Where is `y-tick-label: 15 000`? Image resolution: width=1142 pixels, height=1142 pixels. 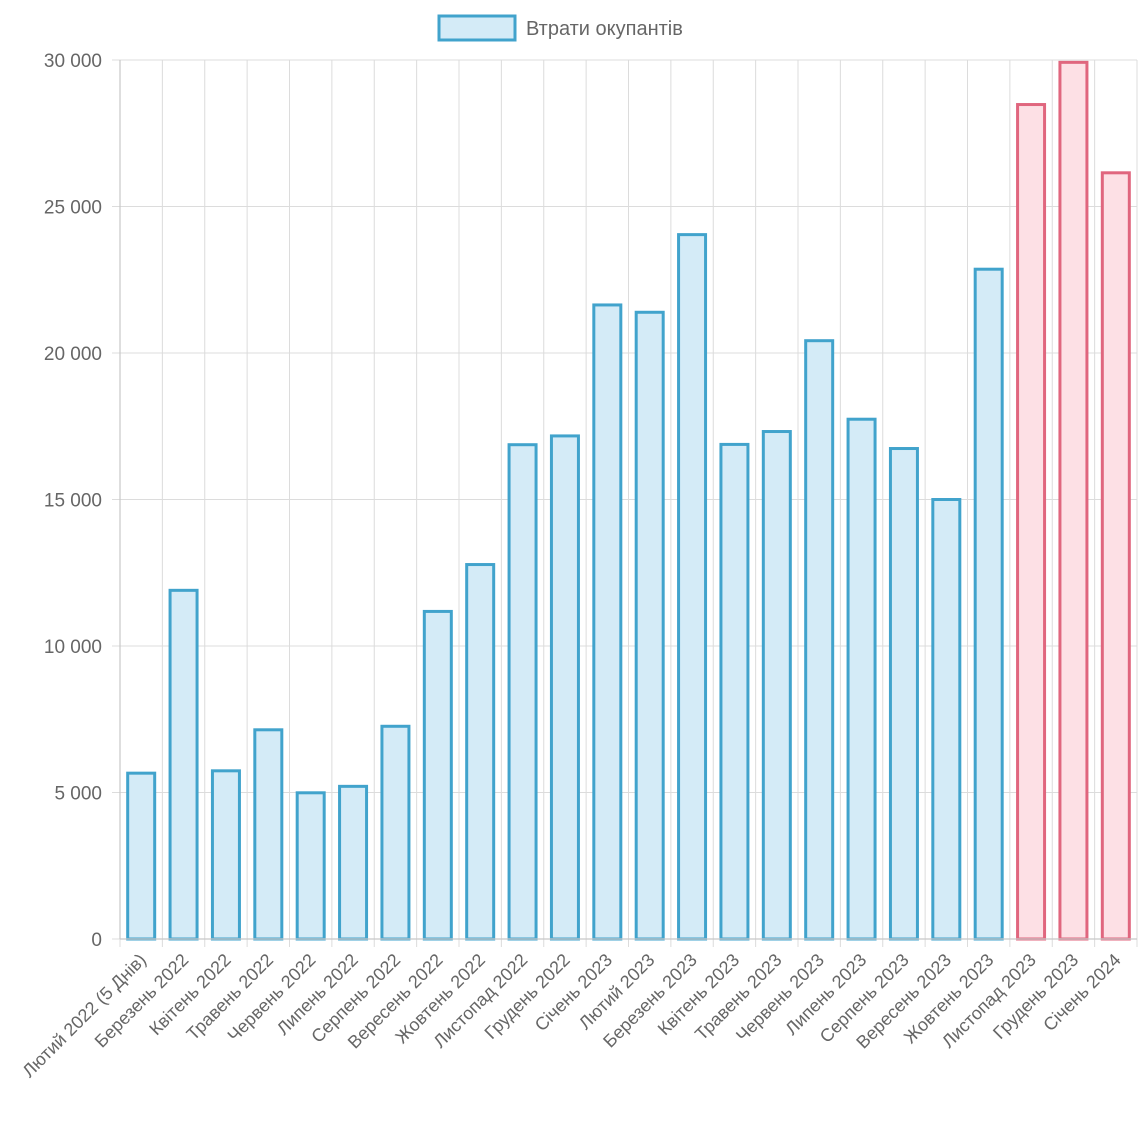 y-tick-label: 15 000 is located at coordinates (73, 501).